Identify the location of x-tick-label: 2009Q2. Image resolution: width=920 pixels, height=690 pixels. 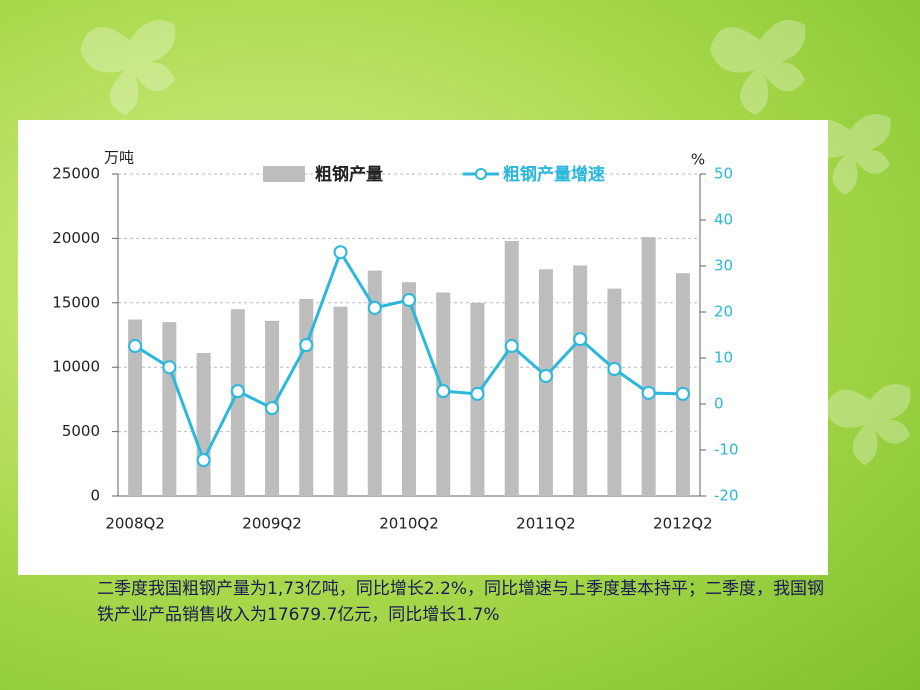
(272, 524).